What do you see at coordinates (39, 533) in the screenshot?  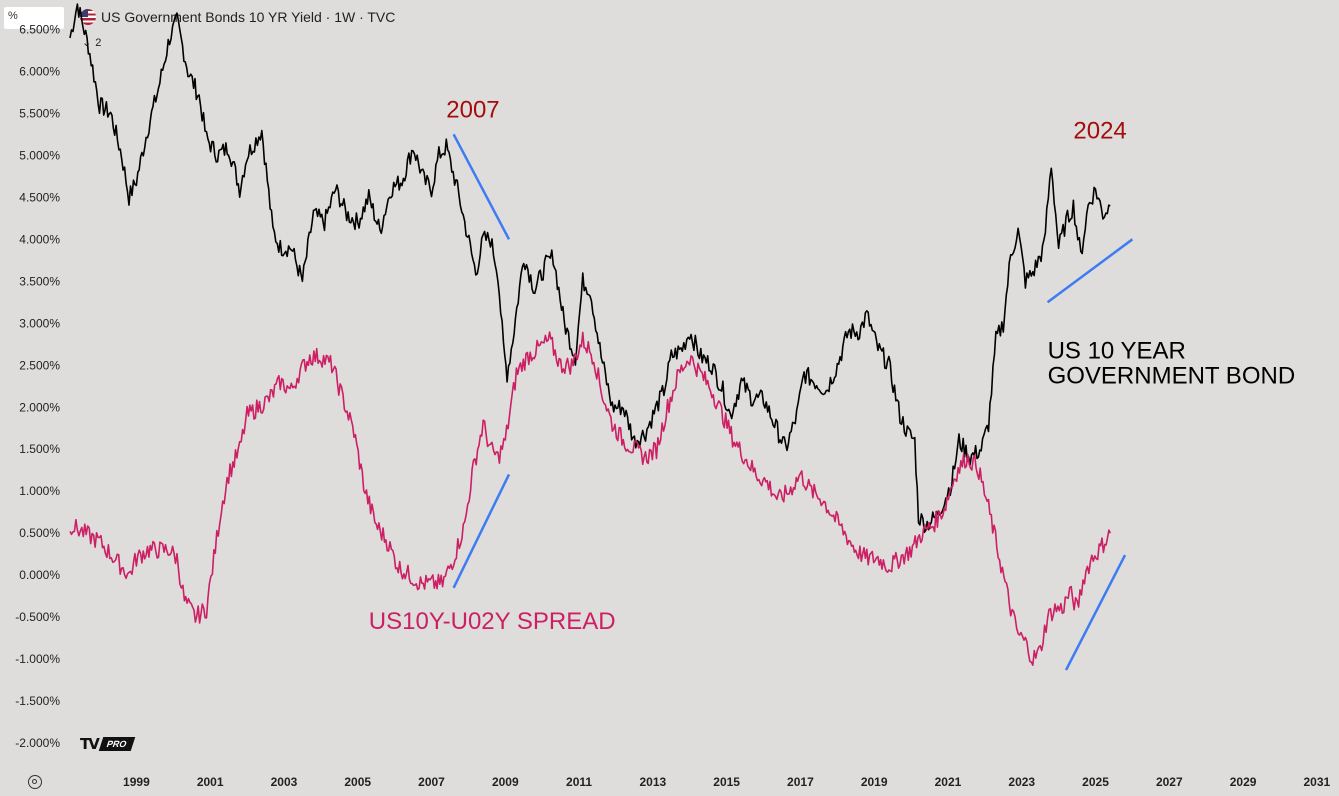 I see `y-tick-label: 0.500%` at bounding box center [39, 533].